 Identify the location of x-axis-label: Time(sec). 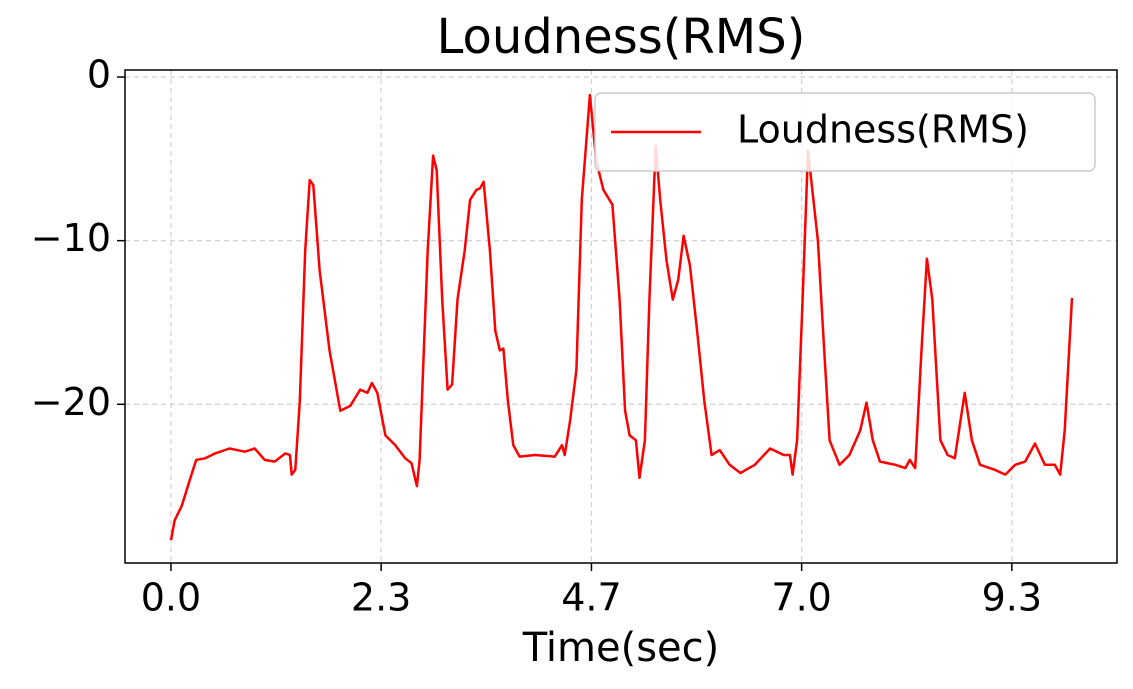
(621, 648).